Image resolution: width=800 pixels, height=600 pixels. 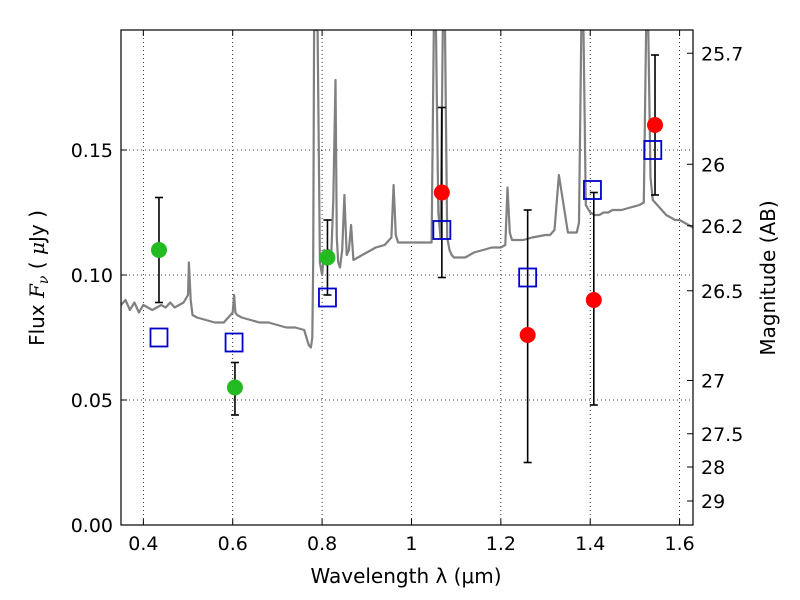 What do you see at coordinates (411, 544) in the screenshot?
I see `x-tick-label: 1` at bounding box center [411, 544].